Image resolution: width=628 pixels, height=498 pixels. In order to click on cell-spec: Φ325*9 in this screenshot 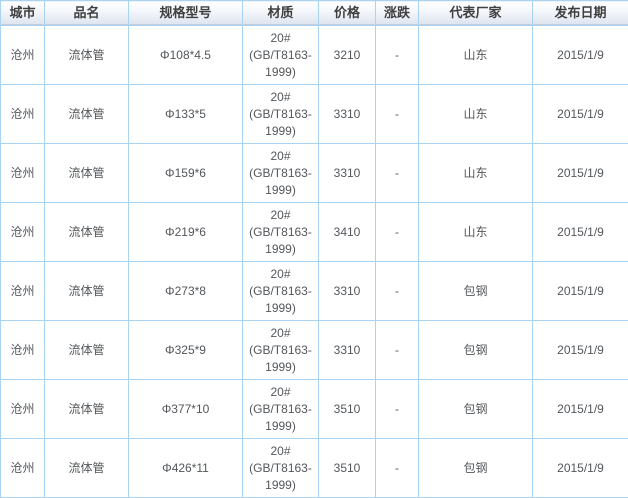, I will do `click(185, 350)`.